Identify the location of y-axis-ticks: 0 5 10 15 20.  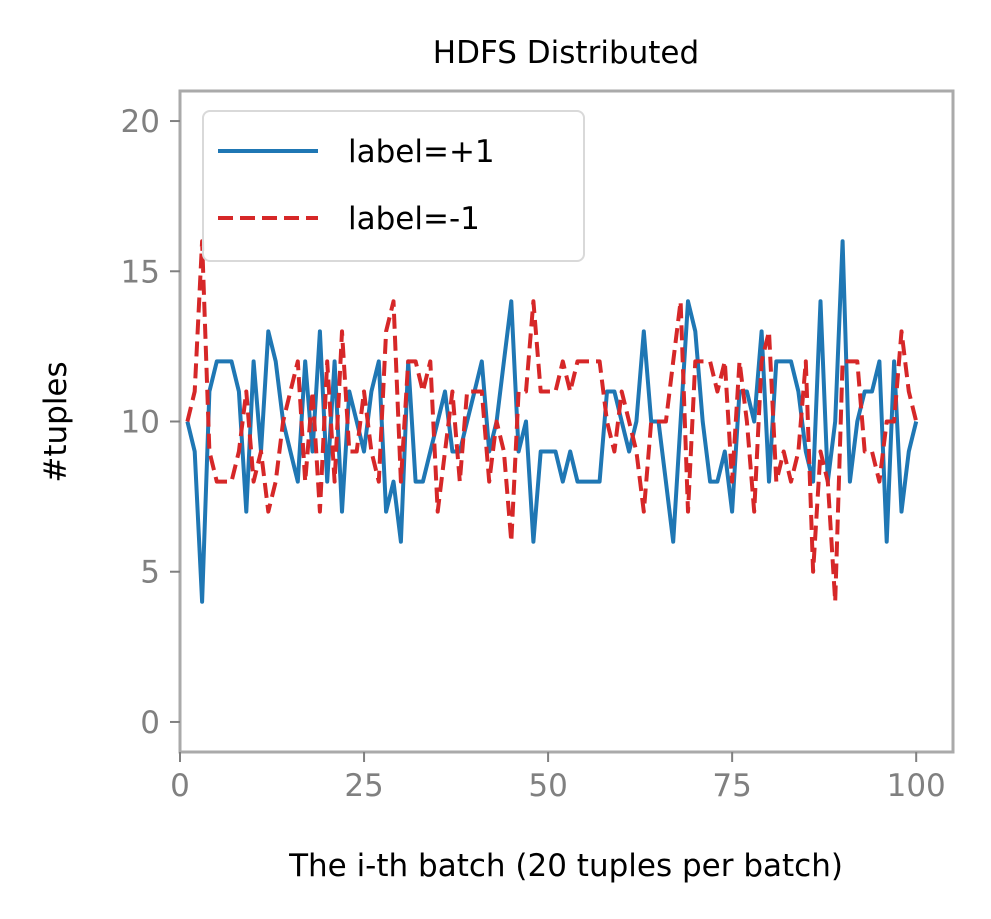
(150, 422).